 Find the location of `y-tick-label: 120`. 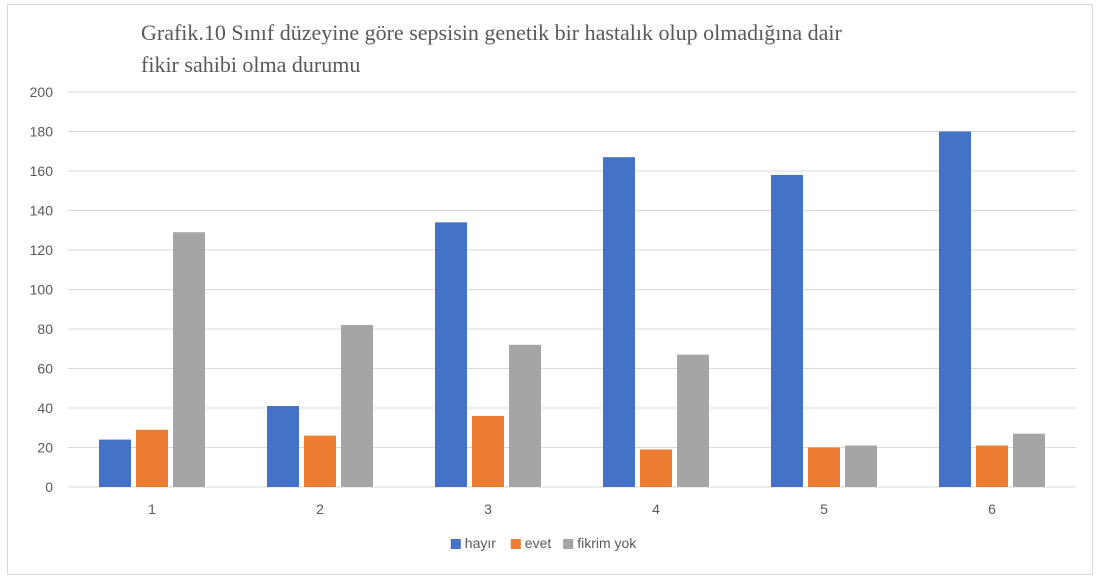

y-tick-label: 120 is located at coordinates (42, 250).